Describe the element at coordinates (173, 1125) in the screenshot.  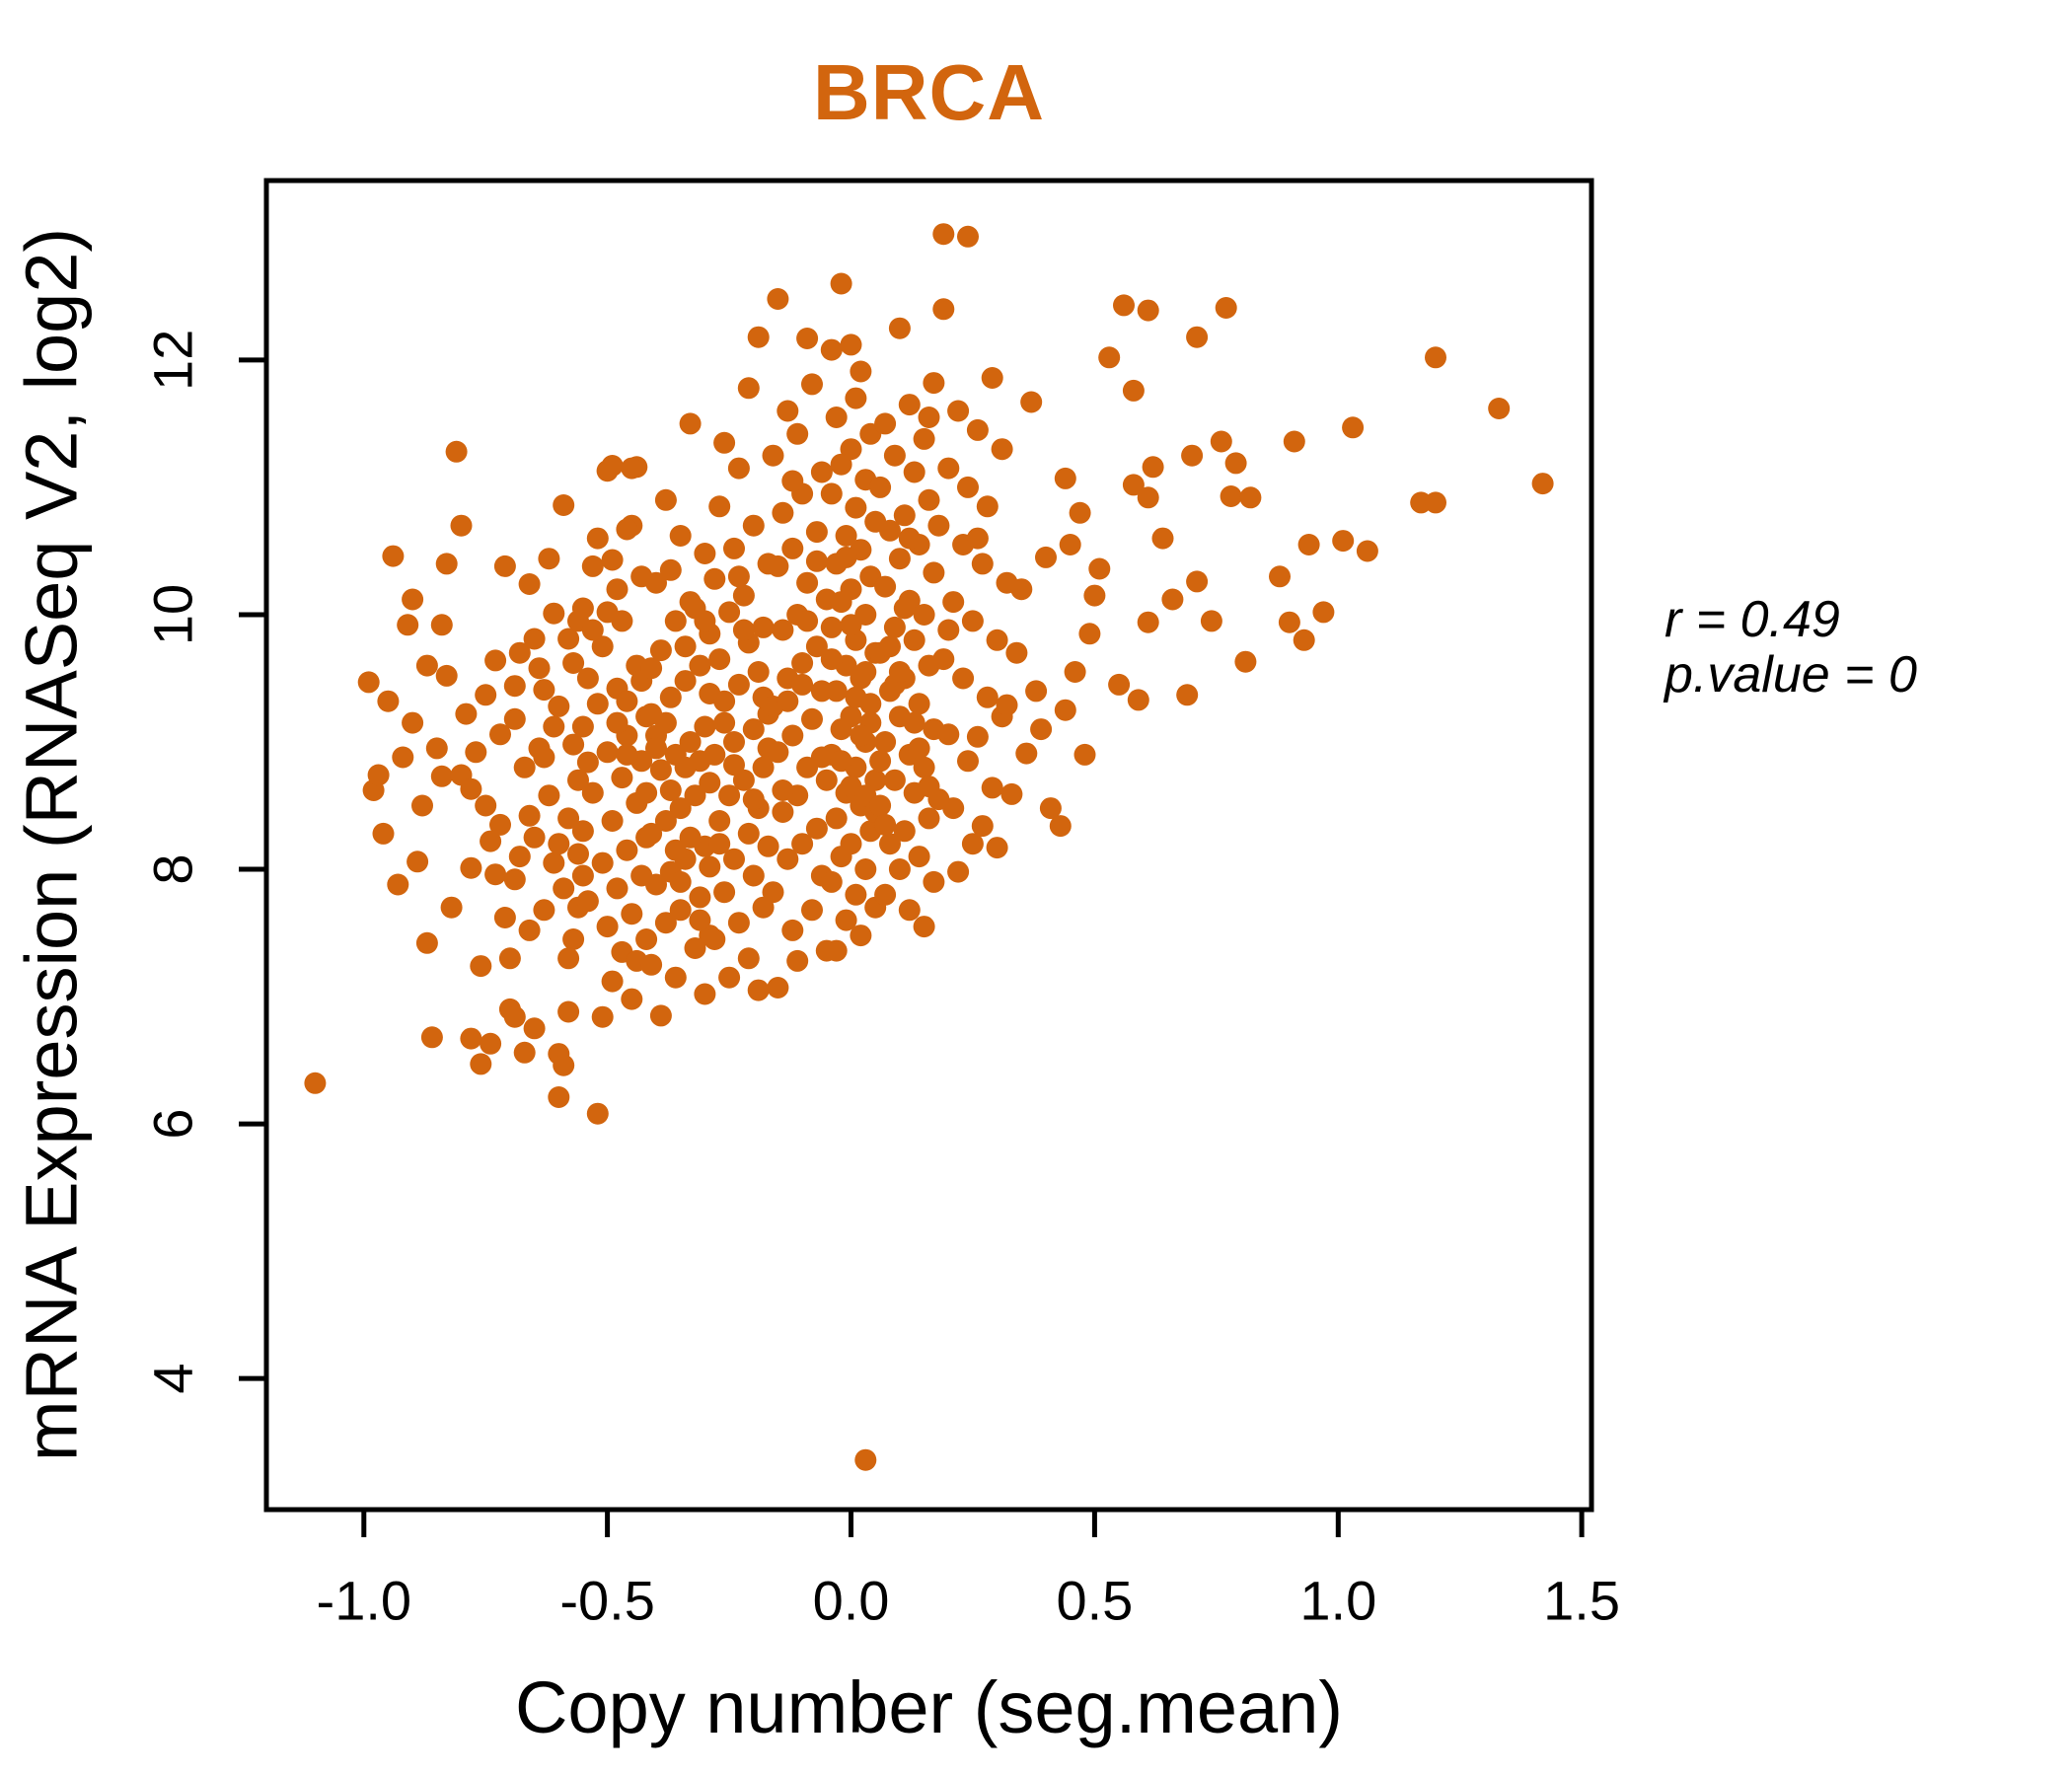
I see `y-tick-label: 6` at that location.